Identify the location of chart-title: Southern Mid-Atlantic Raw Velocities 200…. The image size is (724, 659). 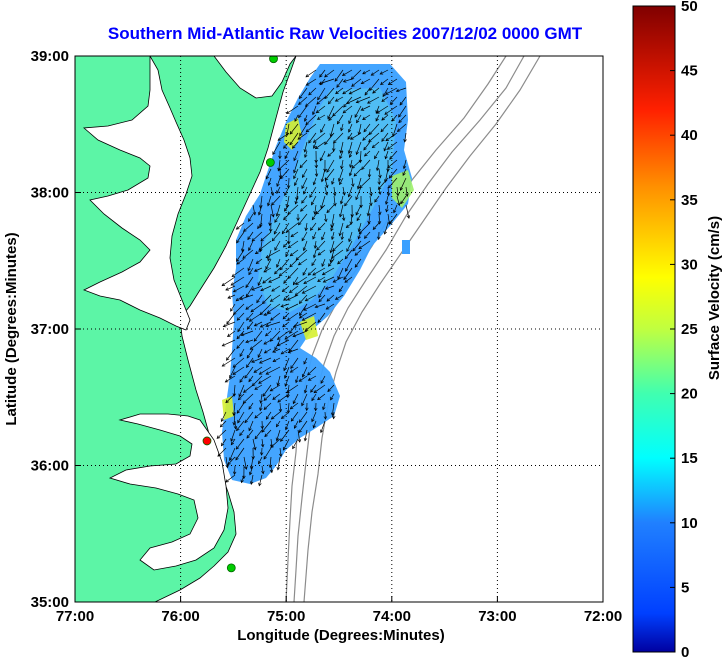
(345, 33).